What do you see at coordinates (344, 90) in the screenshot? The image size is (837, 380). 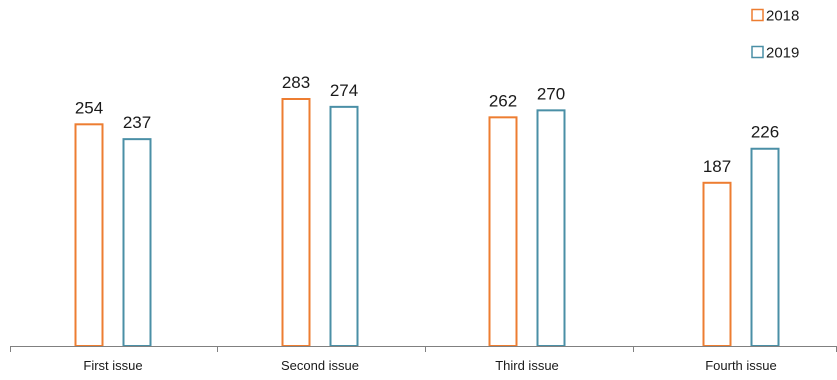 I see `data-label-2019-2: 274` at bounding box center [344, 90].